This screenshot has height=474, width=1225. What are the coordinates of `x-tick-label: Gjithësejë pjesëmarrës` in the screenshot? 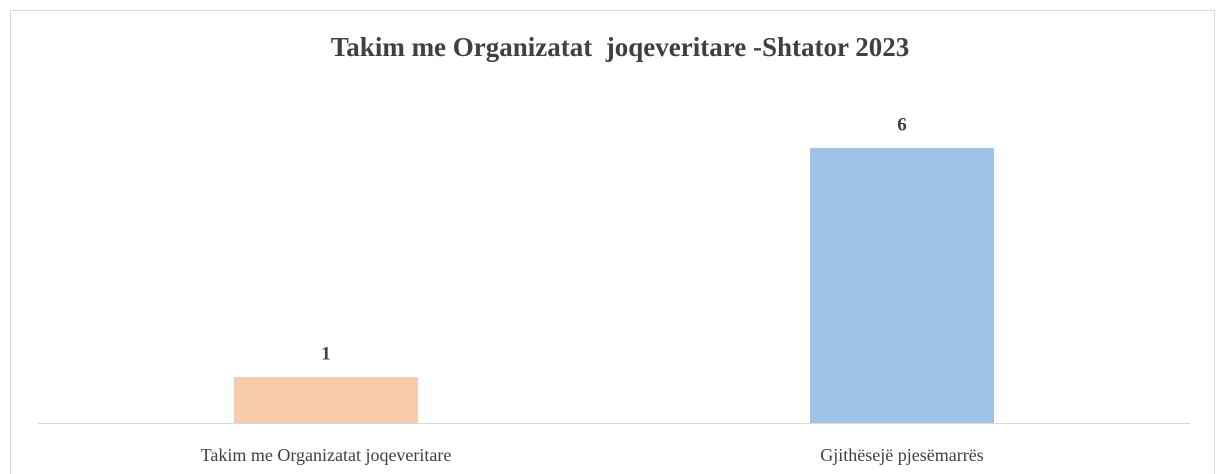 It's located at (901, 455).